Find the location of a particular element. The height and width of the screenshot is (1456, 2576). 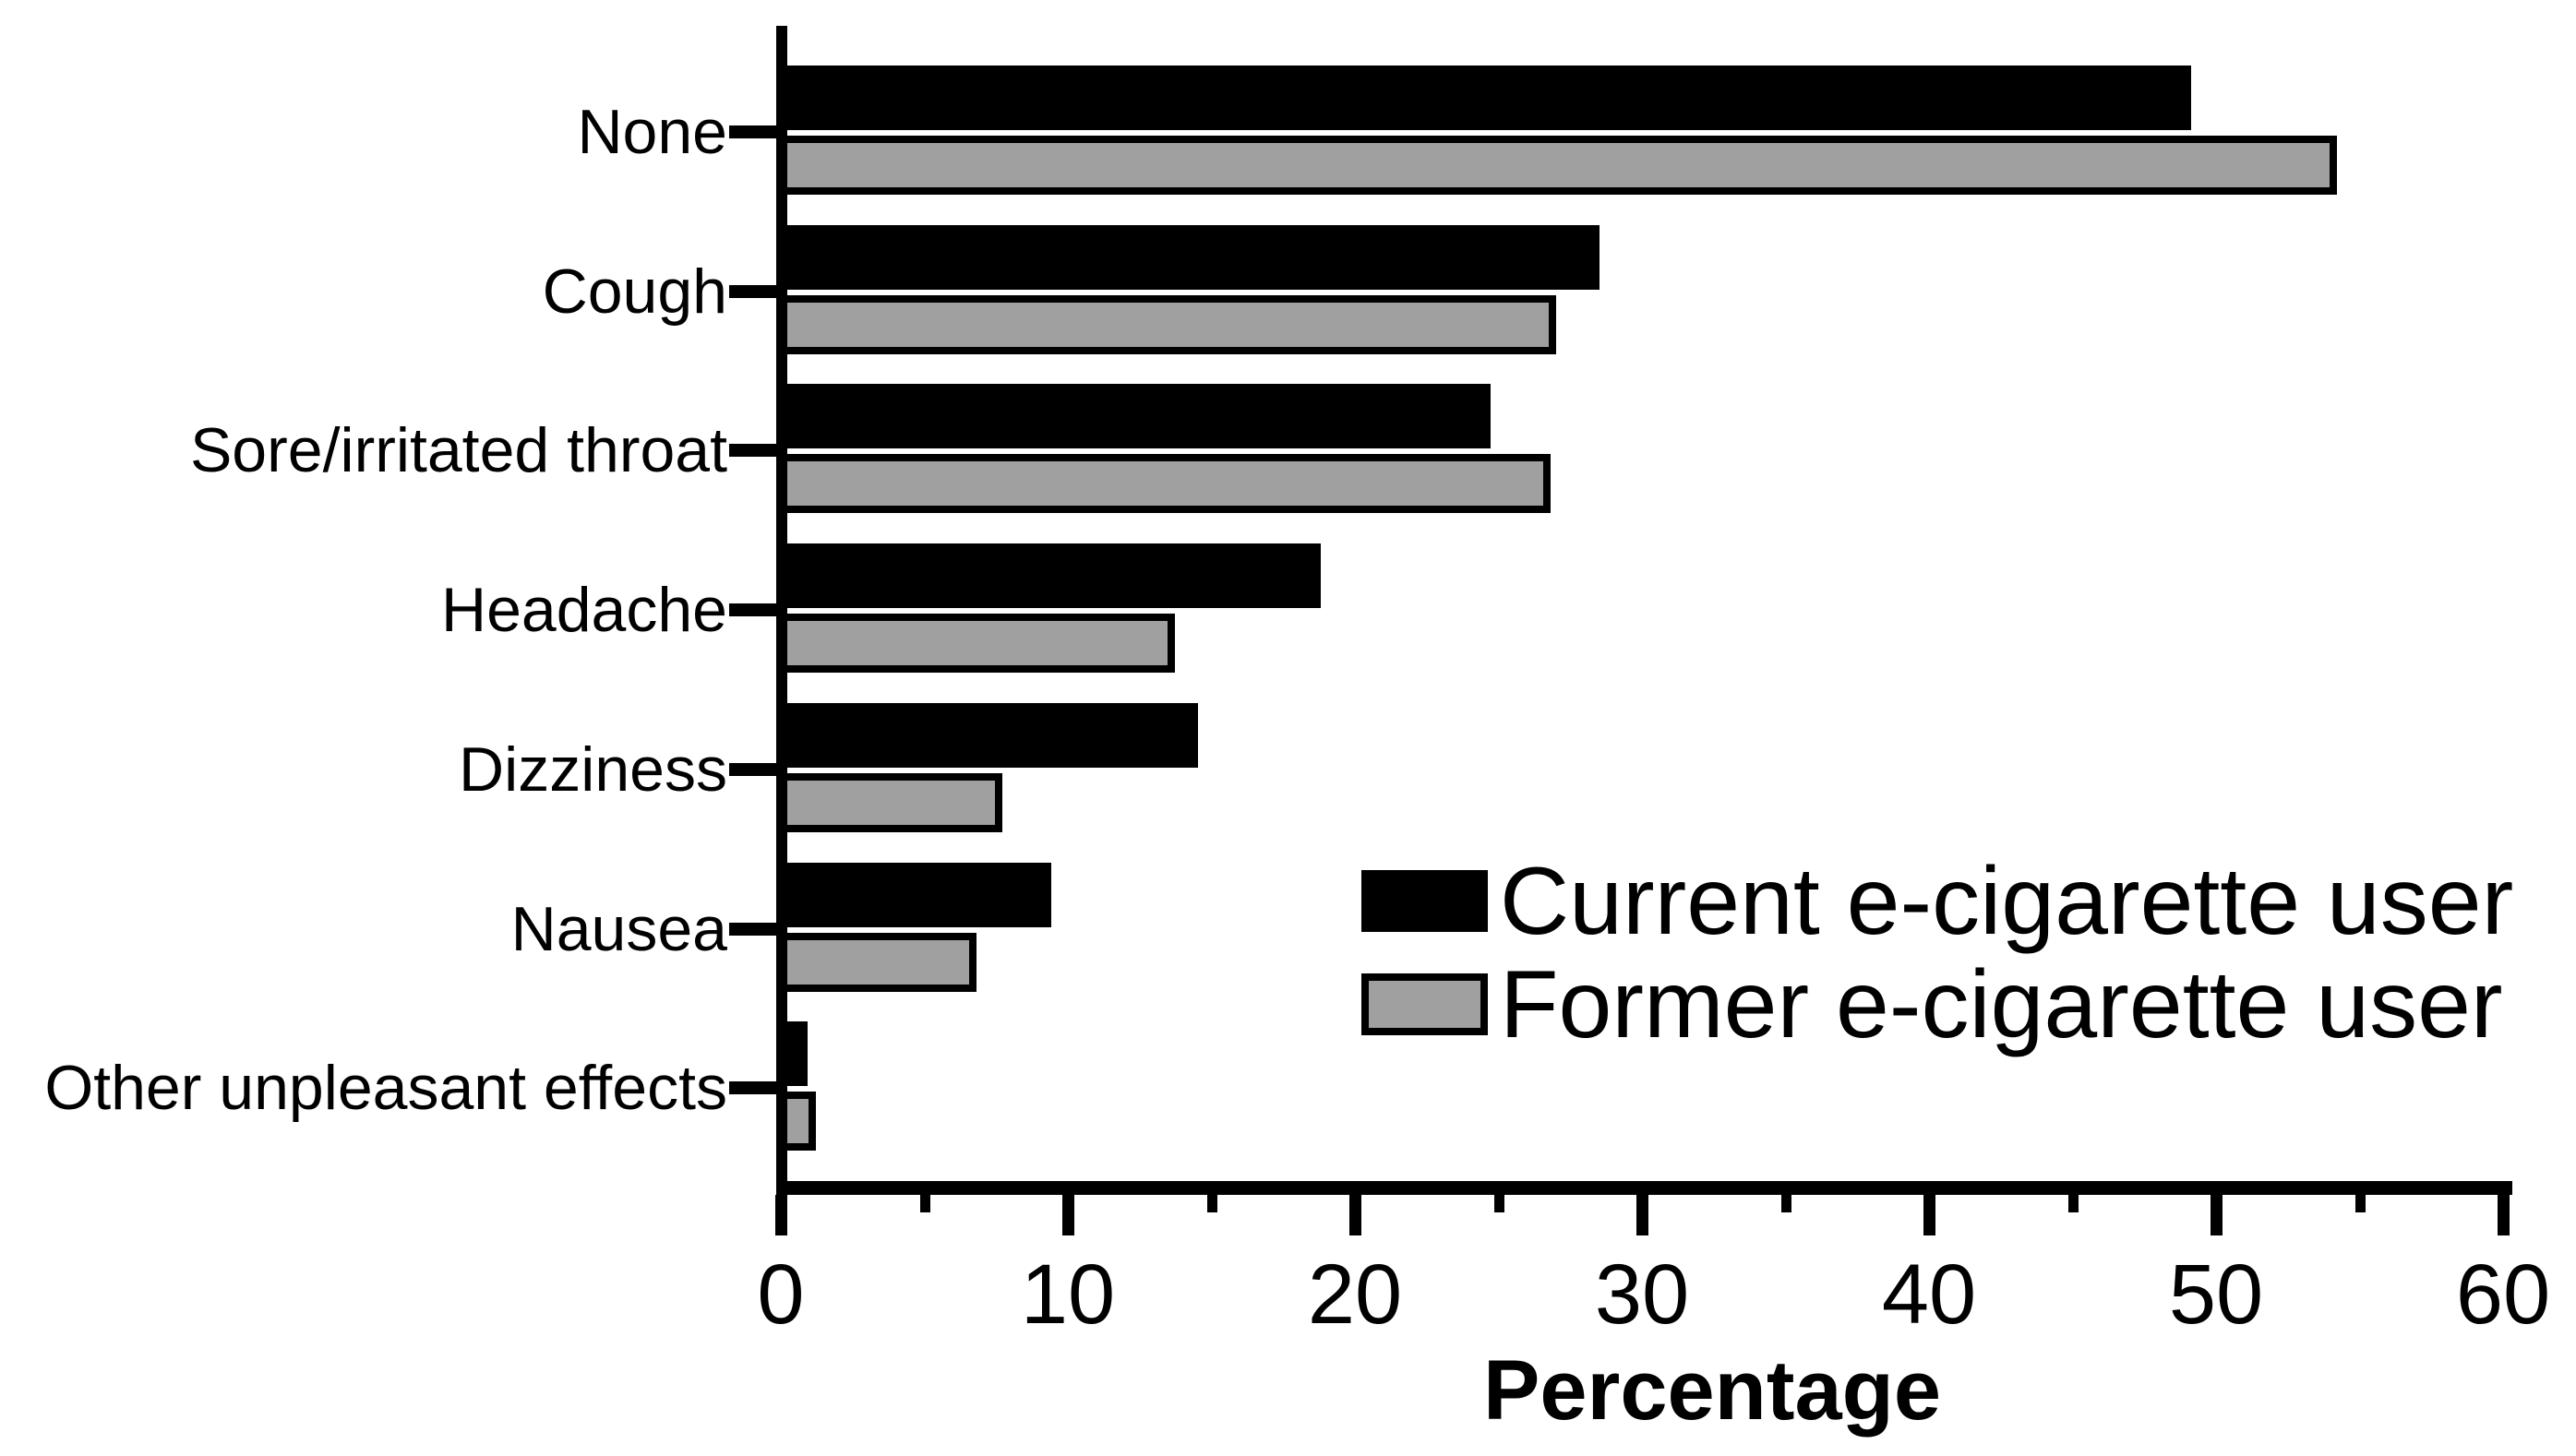

legend-label-current: Current e-cigarette user is located at coordinates (2007, 901).